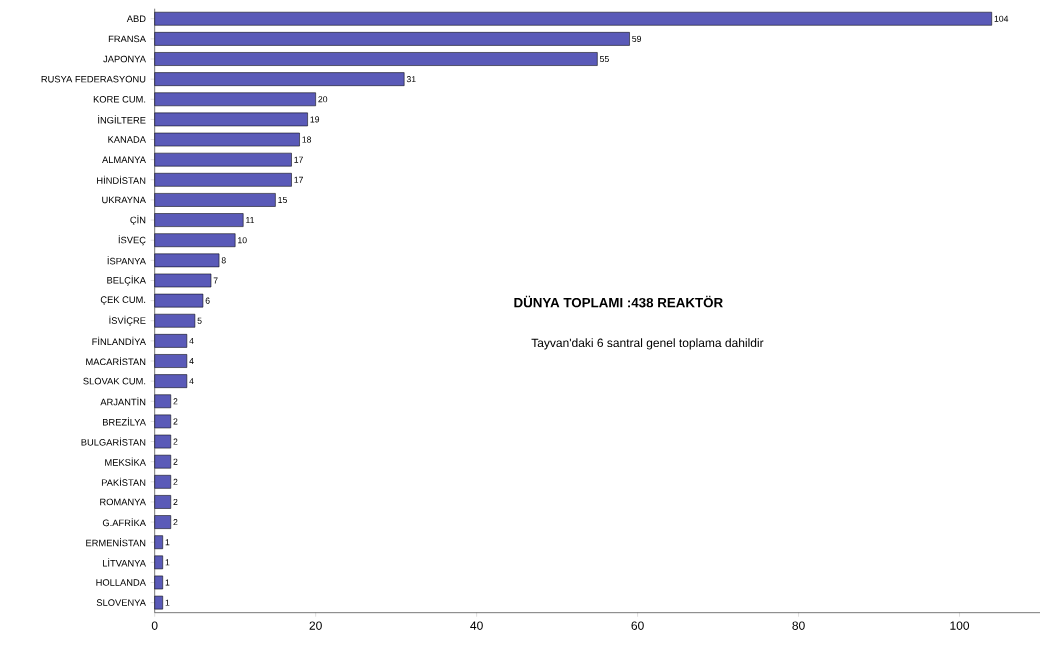 This screenshot has height=662, width=1044. Describe the element at coordinates (121, 179) in the screenshot. I see `y-tick-label: HİNDİSTAN` at that location.